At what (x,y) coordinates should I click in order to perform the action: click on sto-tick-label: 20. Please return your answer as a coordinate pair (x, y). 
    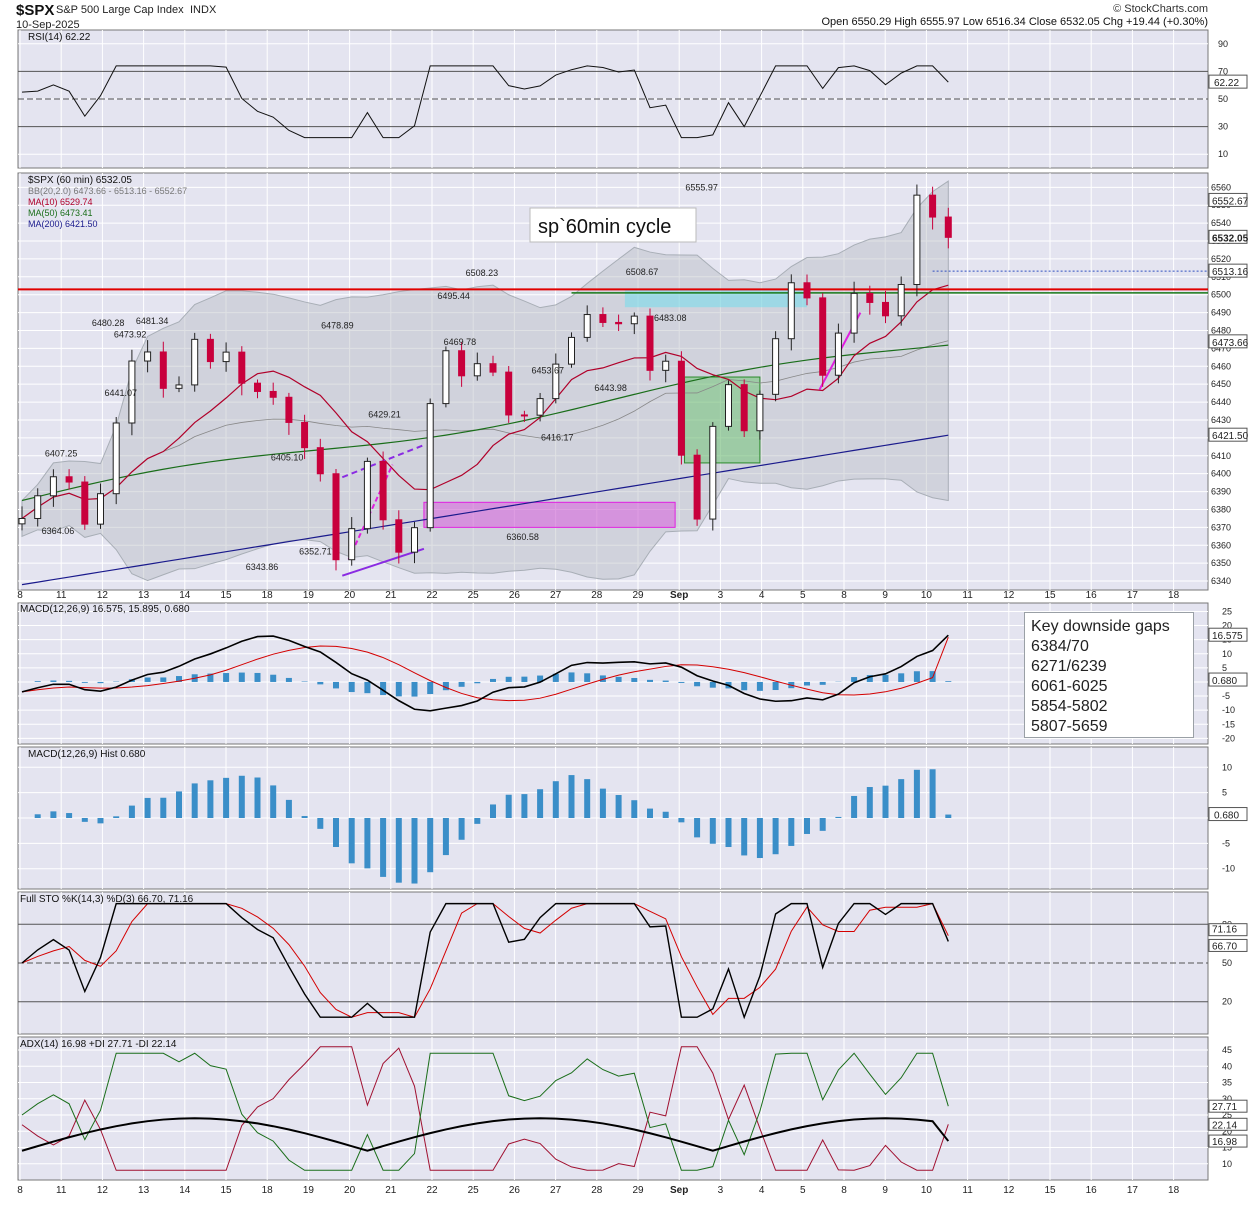
    Looking at the image, I should click on (1227, 1002).